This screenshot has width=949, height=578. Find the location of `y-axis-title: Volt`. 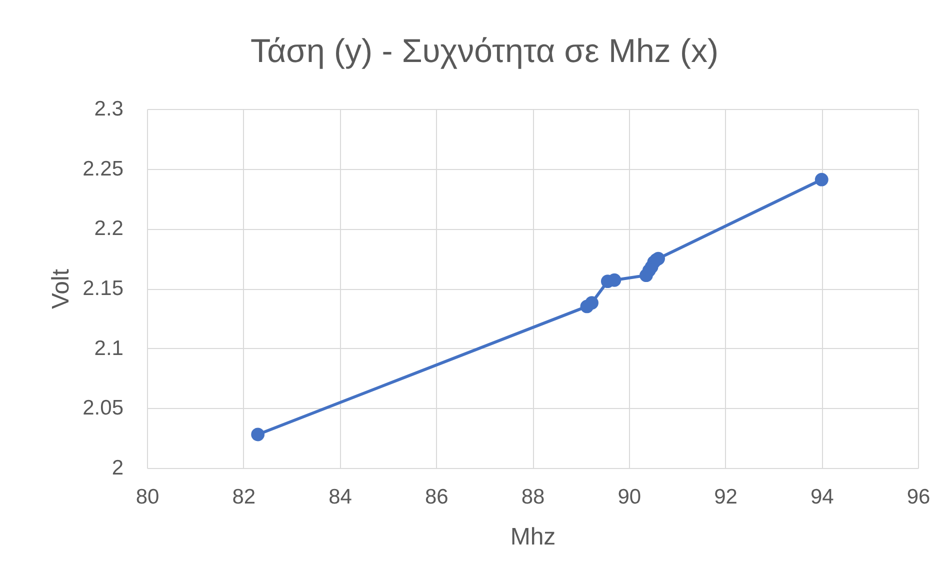

y-axis-title: Volt is located at coordinates (61, 289).